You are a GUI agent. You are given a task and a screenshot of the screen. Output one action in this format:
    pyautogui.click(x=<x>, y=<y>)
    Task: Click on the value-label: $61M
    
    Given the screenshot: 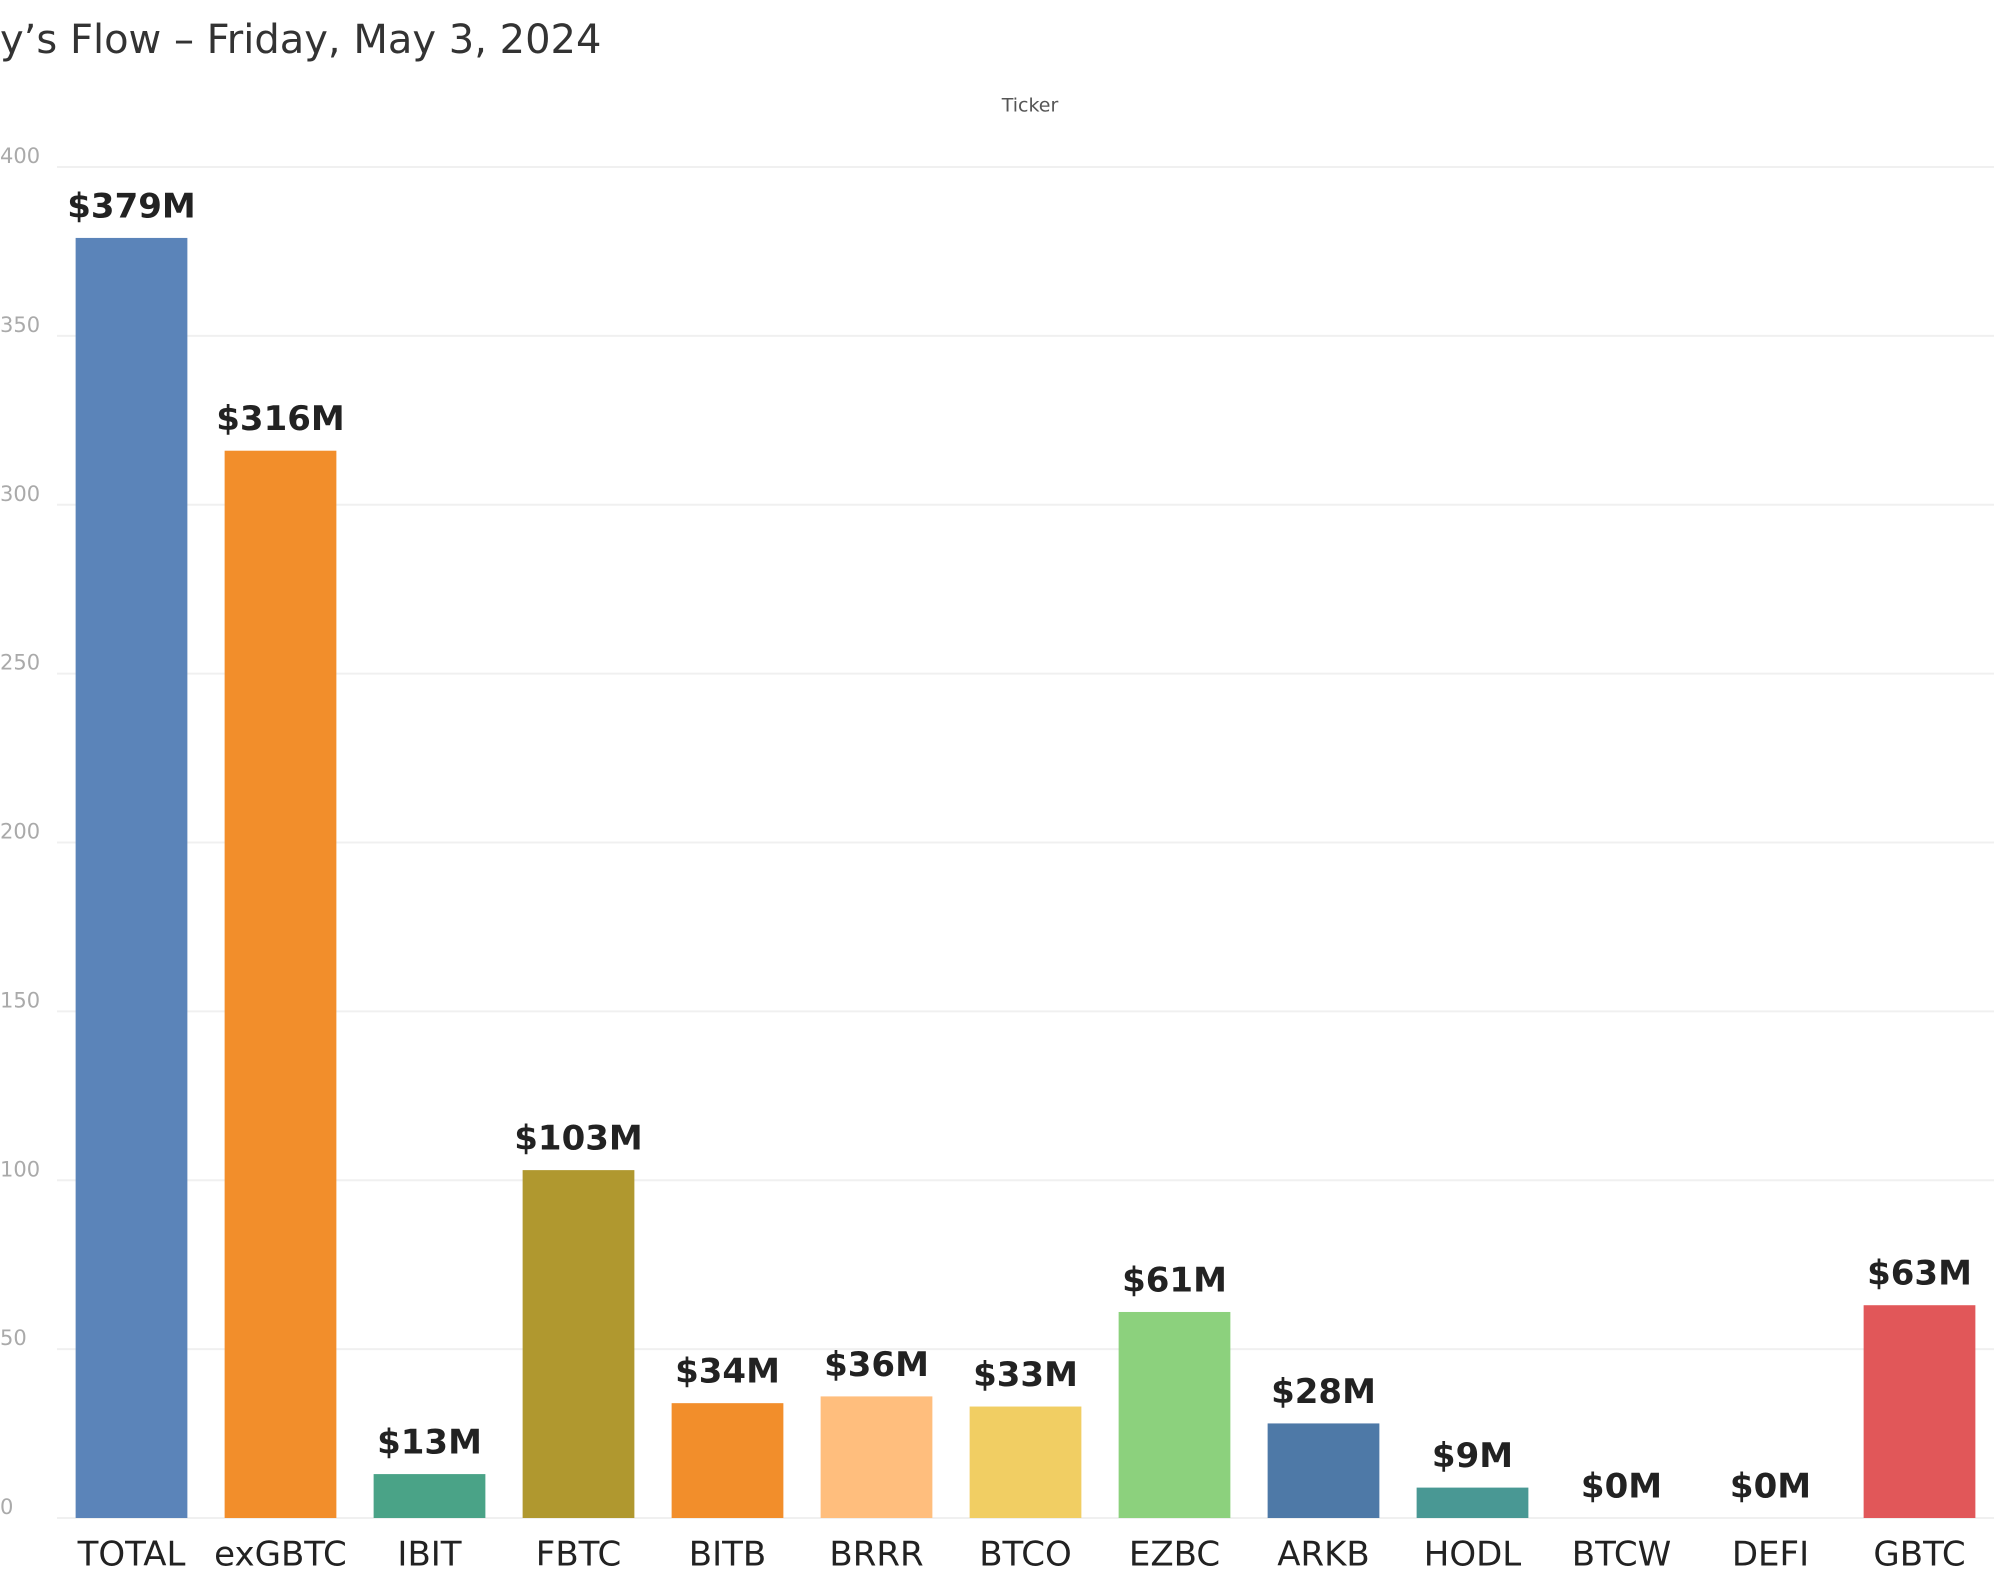 What is the action you would take?
    pyautogui.click(x=1174, y=1280)
    